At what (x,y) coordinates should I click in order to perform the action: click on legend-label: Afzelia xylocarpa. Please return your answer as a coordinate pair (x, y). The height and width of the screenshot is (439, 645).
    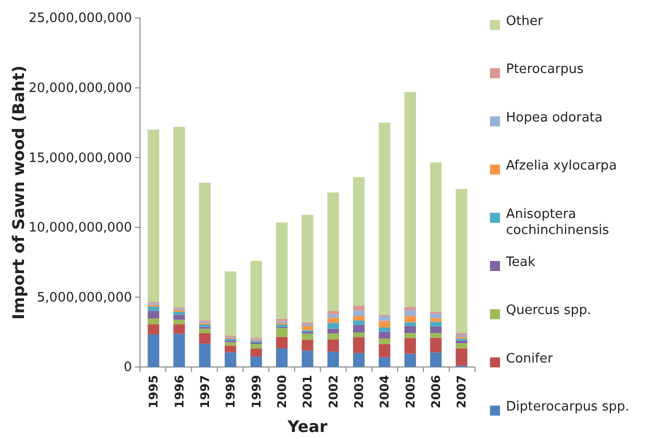
    Looking at the image, I should click on (561, 166).